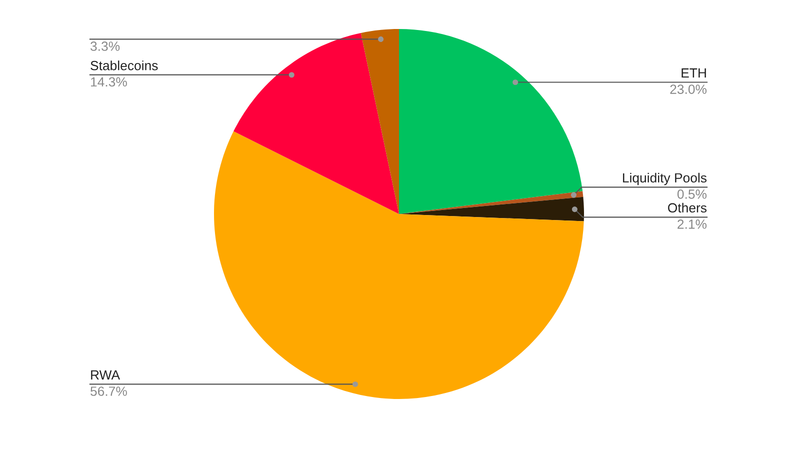 The image size is (810, 452). I want to click on data-label: 23.0%, so click(688, 89).